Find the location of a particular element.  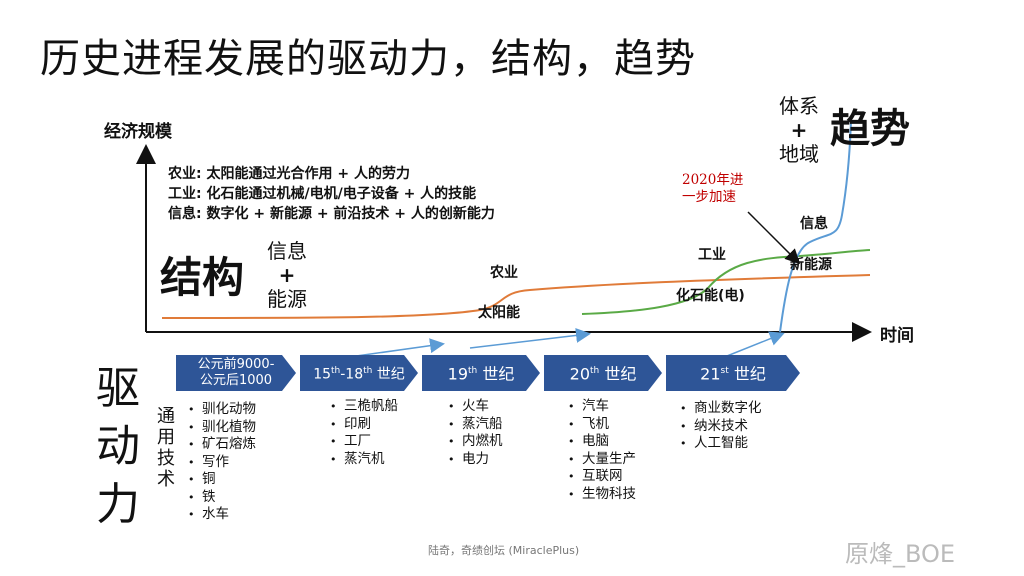

acceleration-arrow is located at coordinates (774, 238).